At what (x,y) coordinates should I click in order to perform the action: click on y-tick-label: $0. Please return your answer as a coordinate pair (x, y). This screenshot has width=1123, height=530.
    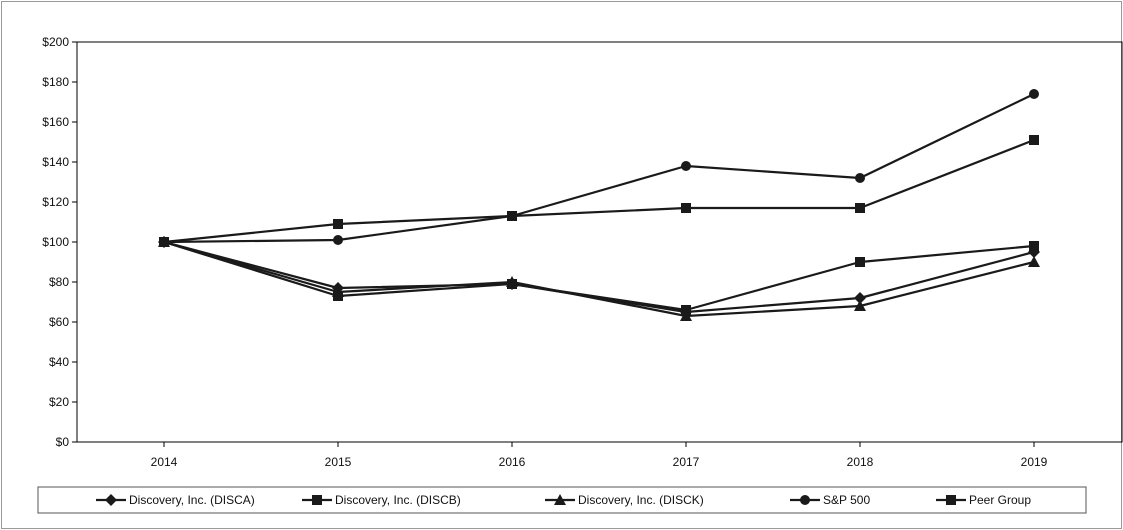
    Looking at the image, I should click on (63, 442).